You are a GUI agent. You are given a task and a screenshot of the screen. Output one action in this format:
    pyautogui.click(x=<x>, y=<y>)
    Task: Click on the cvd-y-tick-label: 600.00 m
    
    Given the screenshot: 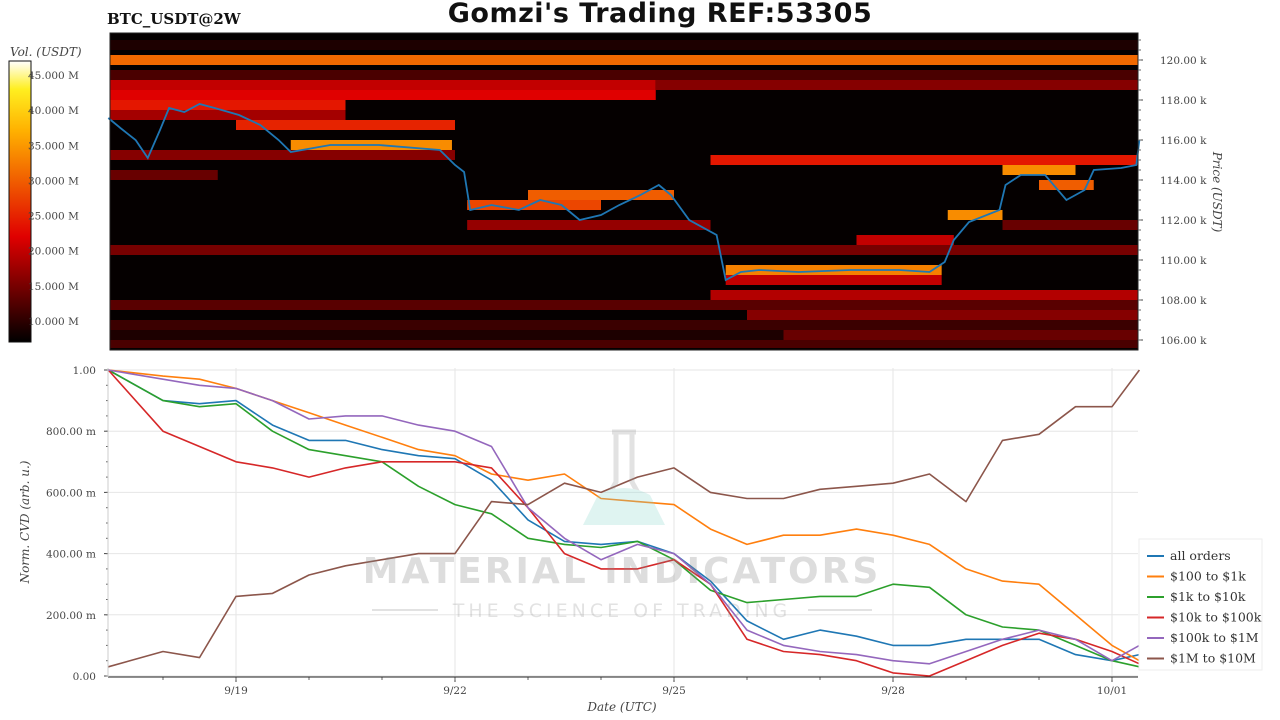 What is the action you would take?
    pyautogui.click(x=71, y=493)
    